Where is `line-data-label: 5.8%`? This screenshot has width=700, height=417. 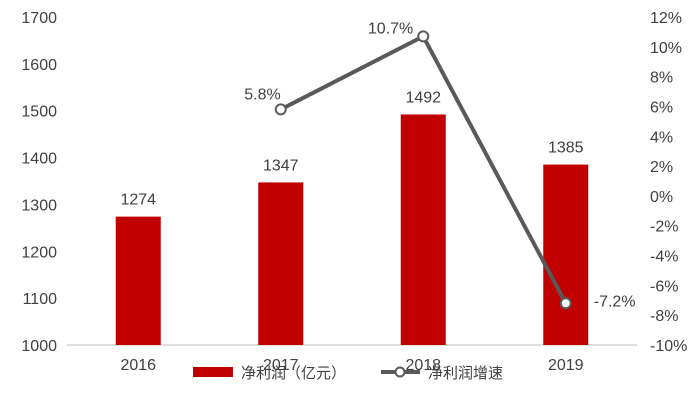 line-data-label: 5.8% is located at coordinates (262, 94).